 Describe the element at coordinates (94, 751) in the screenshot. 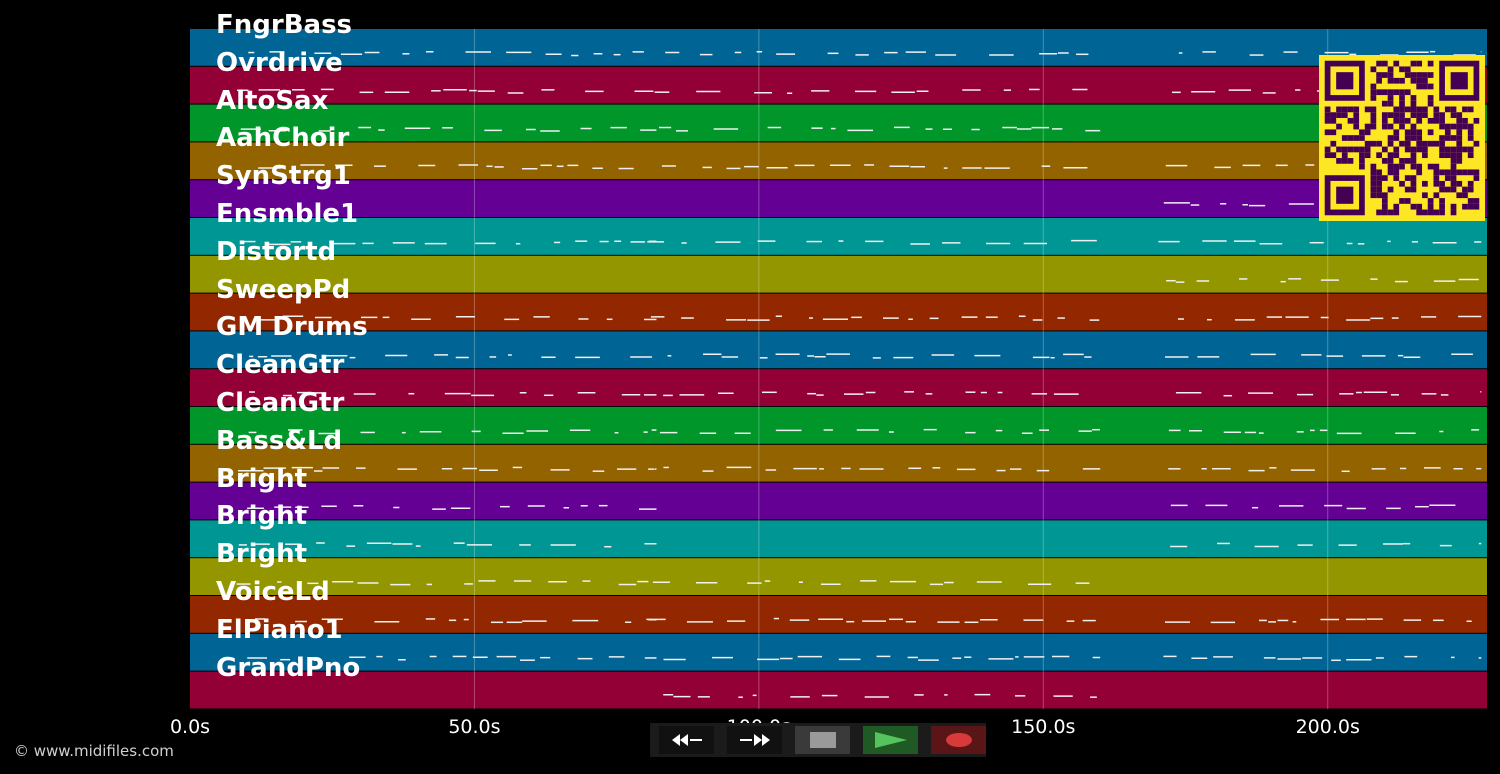

I see `copyright-text: © www.midifiles.com` at that location.